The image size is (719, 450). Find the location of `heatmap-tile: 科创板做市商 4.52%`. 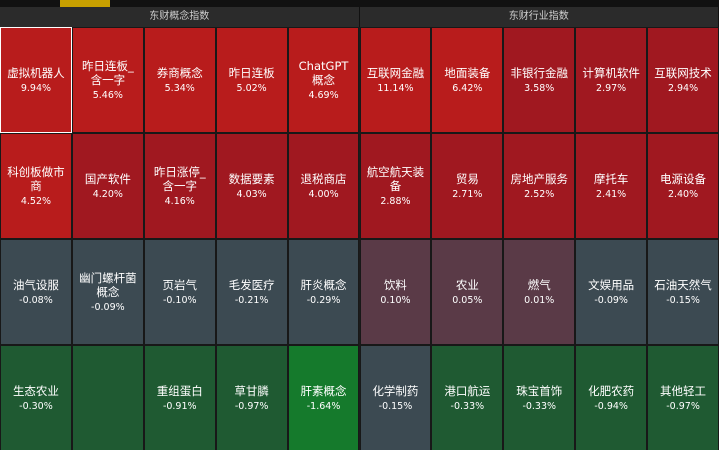

heatmap-tile: 科创板做市商 4.52% is located at coordinates (36, 186).